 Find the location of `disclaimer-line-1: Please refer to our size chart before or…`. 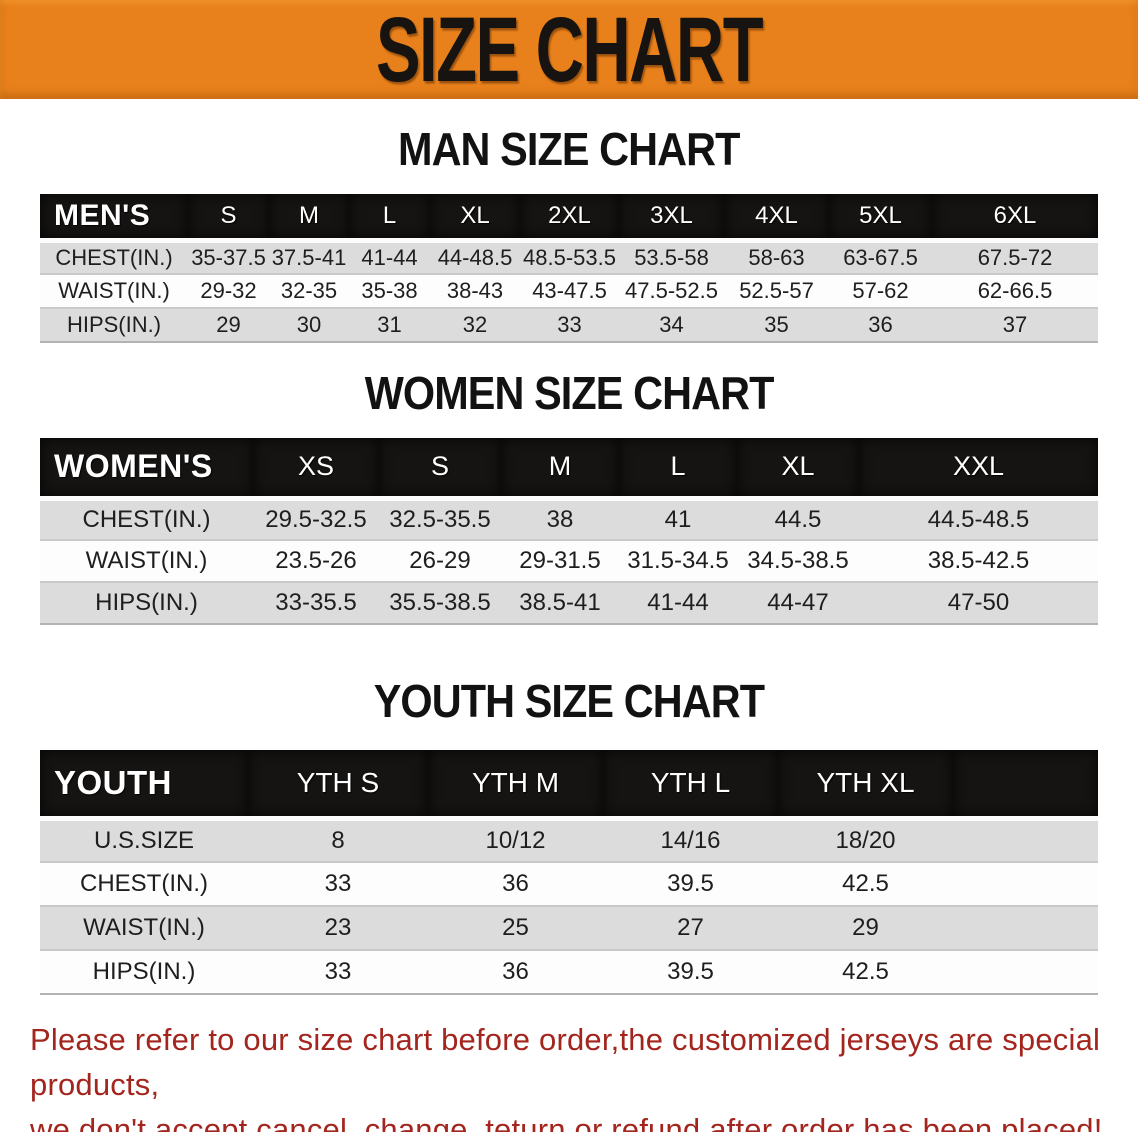

disclaimer-line-1: Please refer to our size chart before or… is located at coordinates (565, 1062).